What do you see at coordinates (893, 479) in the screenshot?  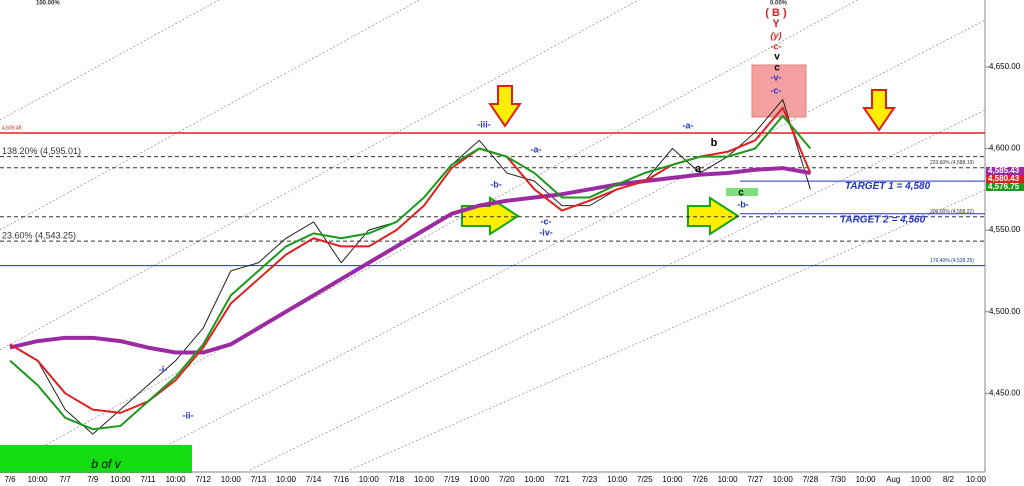 I see `x-tick-label: Aug` at bounding box center [893, 479].